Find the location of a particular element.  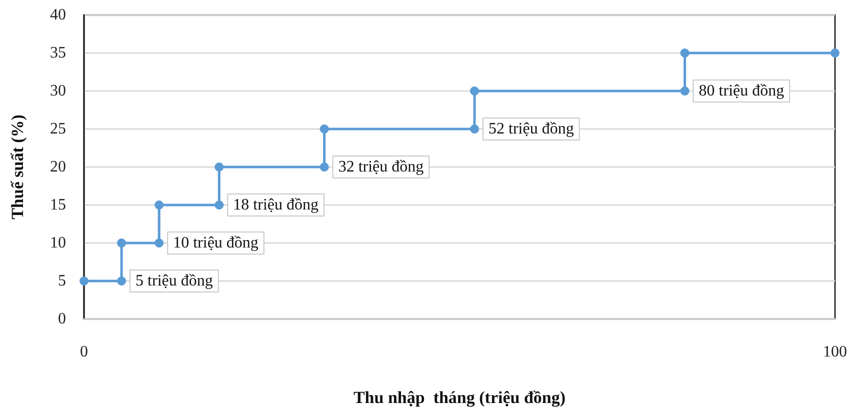

y-tick-label: 25 is located at coordinates (58, 129).